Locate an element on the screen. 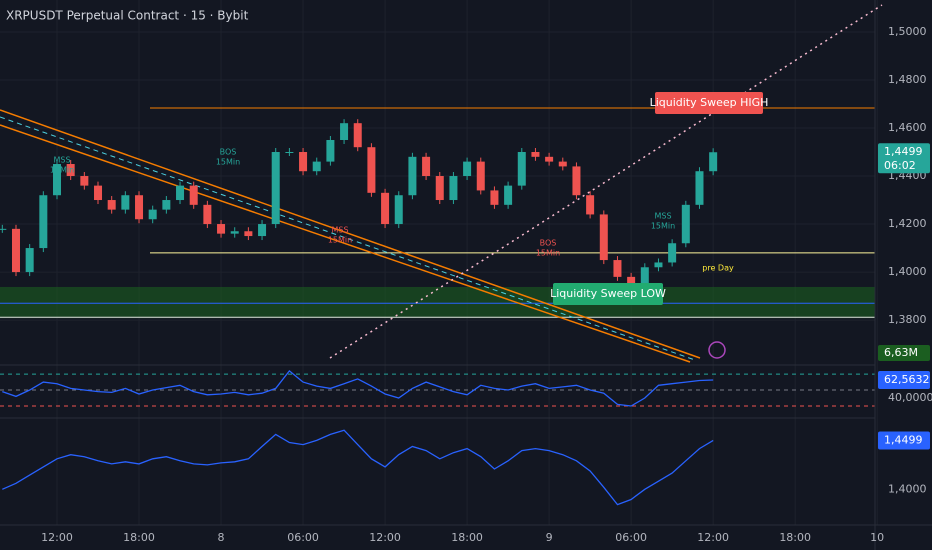  y-tick-label: 1,5000 is located at coordinates (907, 31).